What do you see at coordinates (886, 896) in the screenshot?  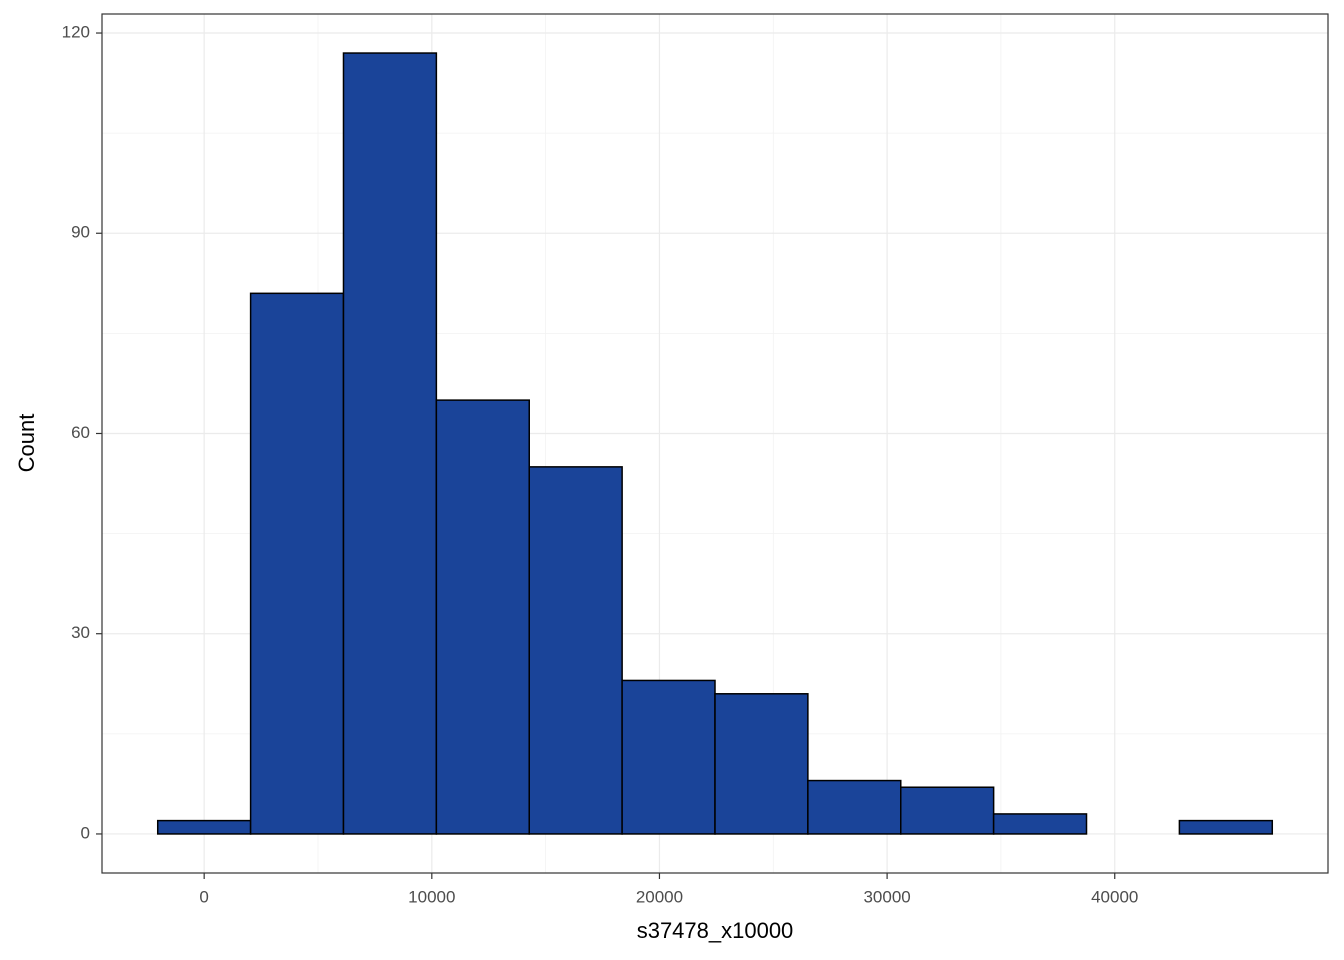 I see `x-tick-label: 30000` at bounding box center [886, 896].